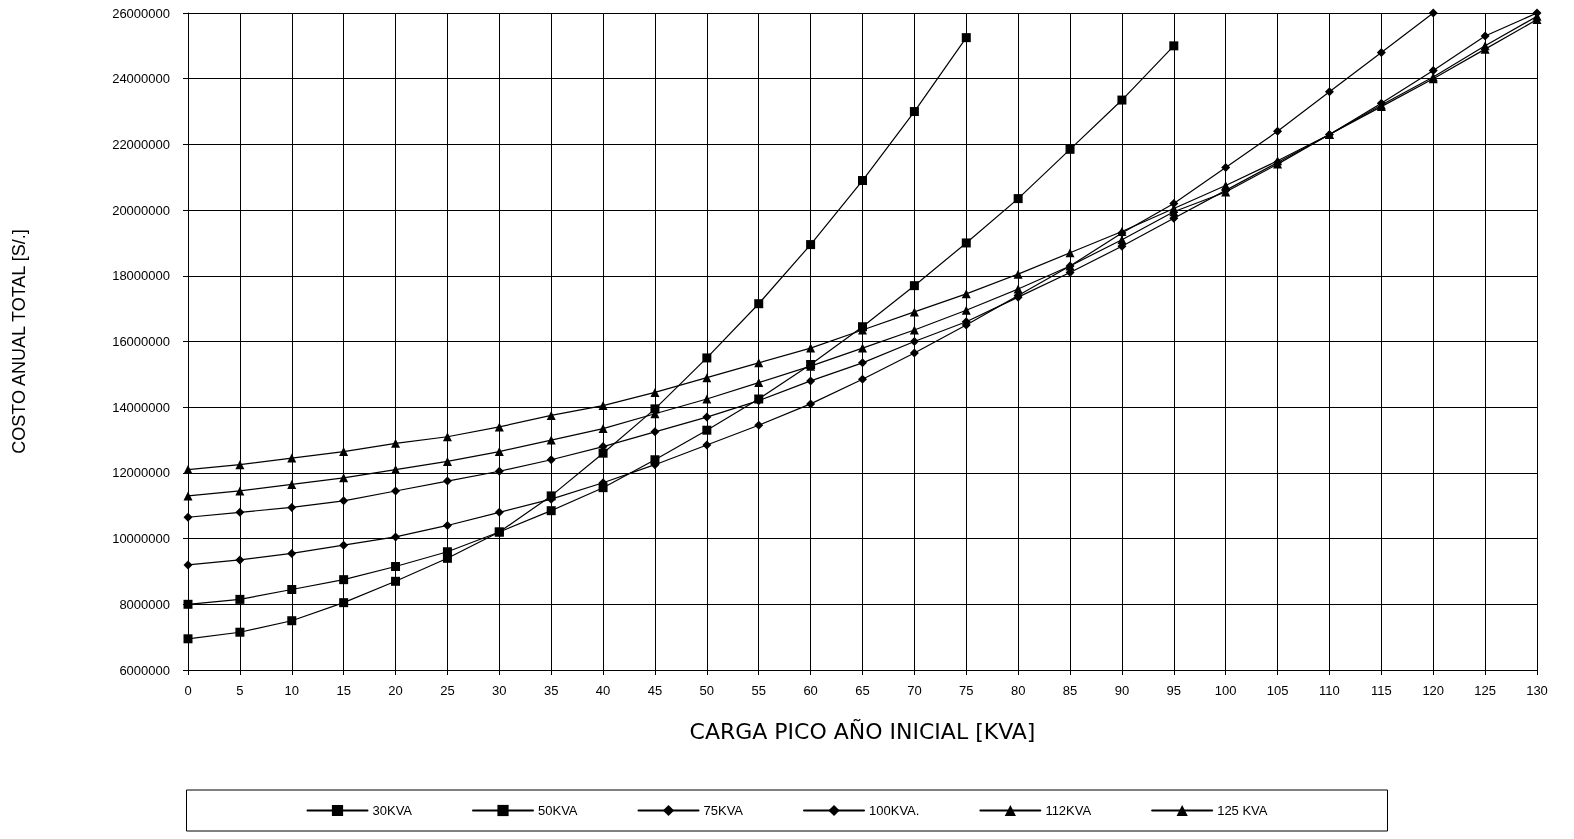 This screenshot has height=839, width=1574. What do you see at coordinates (655, 690) in the screenshot?
I see `x-tick-label: 45` at bounding box center [655, 690].